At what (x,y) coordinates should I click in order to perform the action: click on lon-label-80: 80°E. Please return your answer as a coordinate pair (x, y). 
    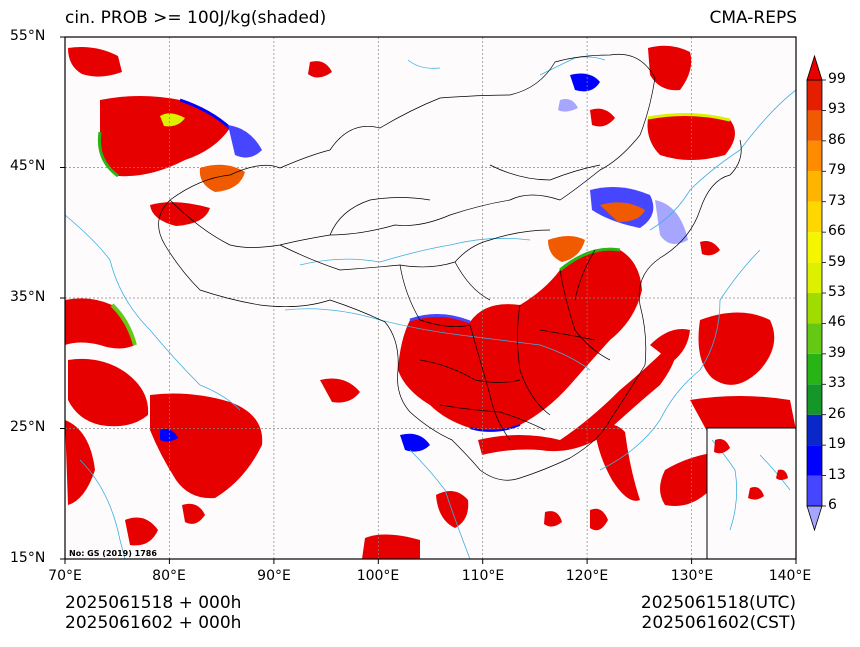
    Looking at the image, I should click on (169, 576).